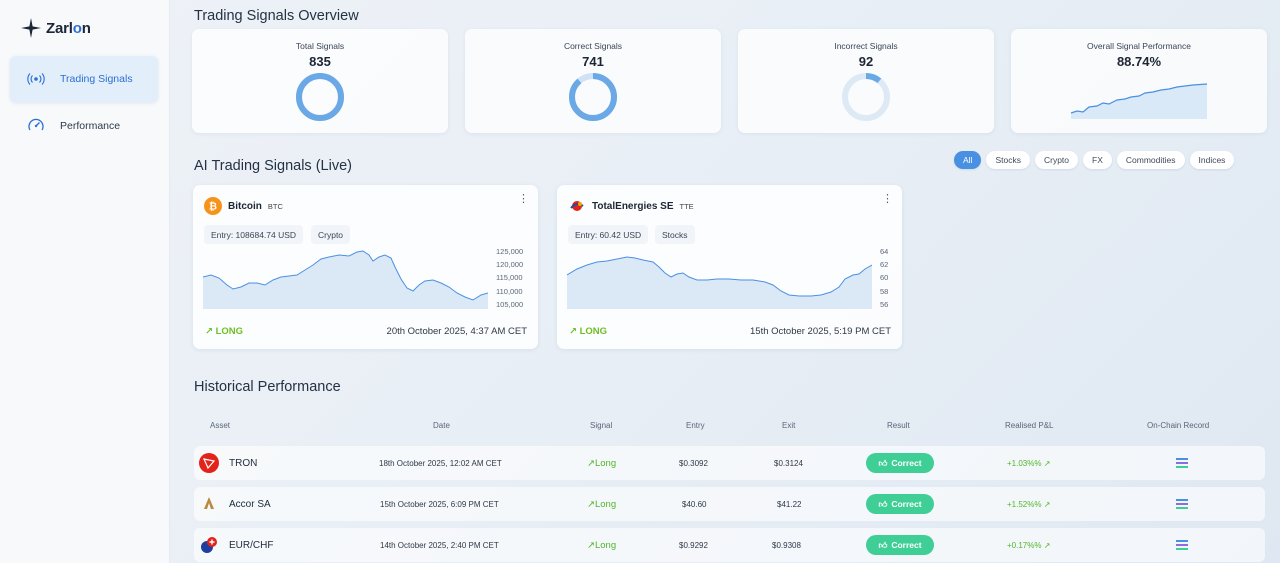  Describe the element at coordinates (250, 504) in the screenshot. I see `asset-name: Accor SA` at that location.